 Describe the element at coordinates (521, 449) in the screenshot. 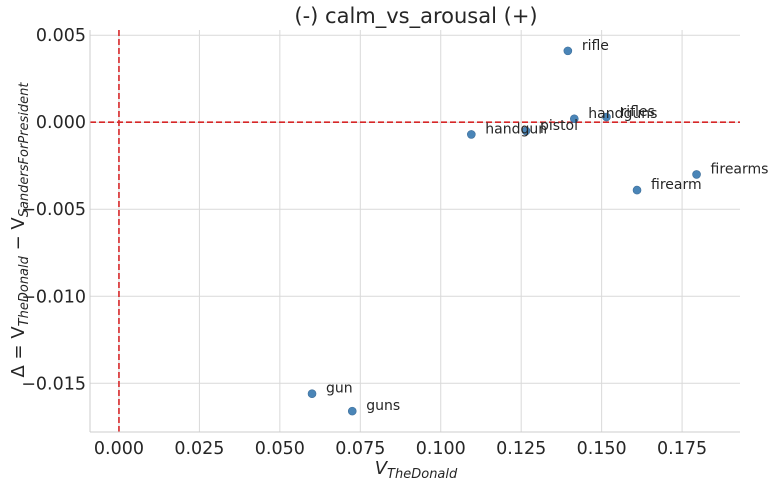

I see `x-tick-label: 0.125` at that location.